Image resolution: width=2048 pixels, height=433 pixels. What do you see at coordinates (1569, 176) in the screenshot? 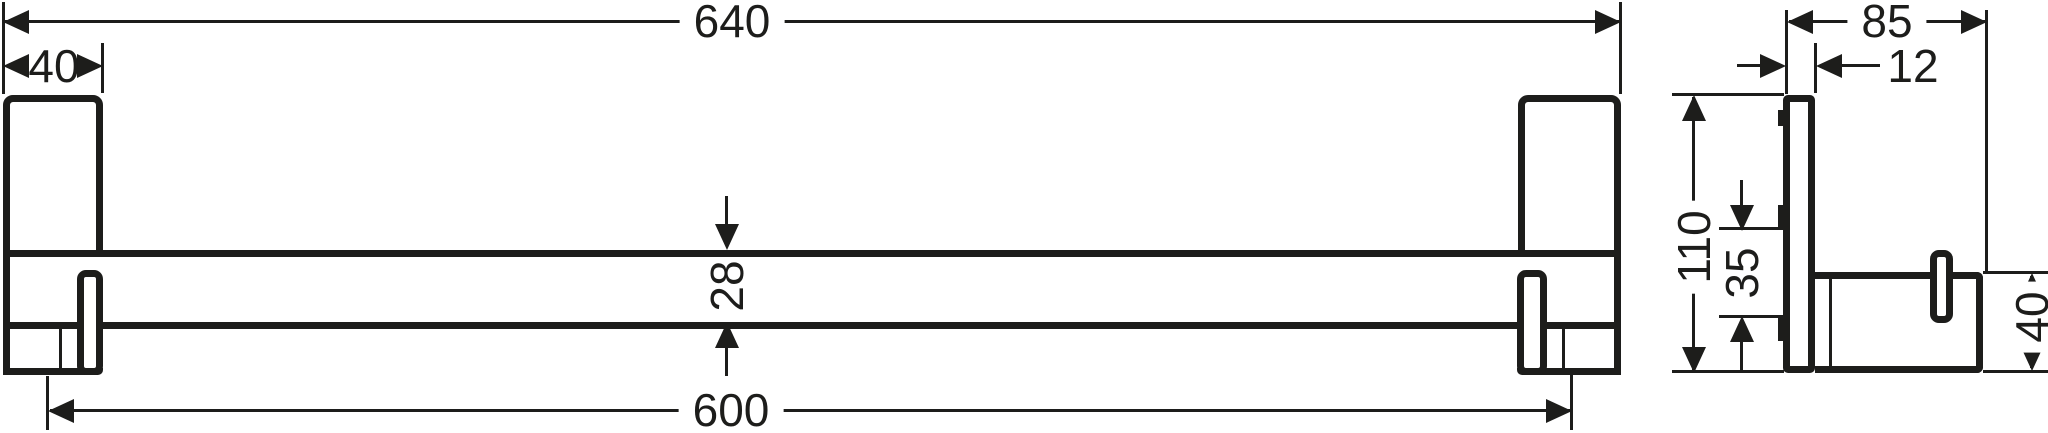
I see `right-bracket-body` at bounding box center [1569, 176].